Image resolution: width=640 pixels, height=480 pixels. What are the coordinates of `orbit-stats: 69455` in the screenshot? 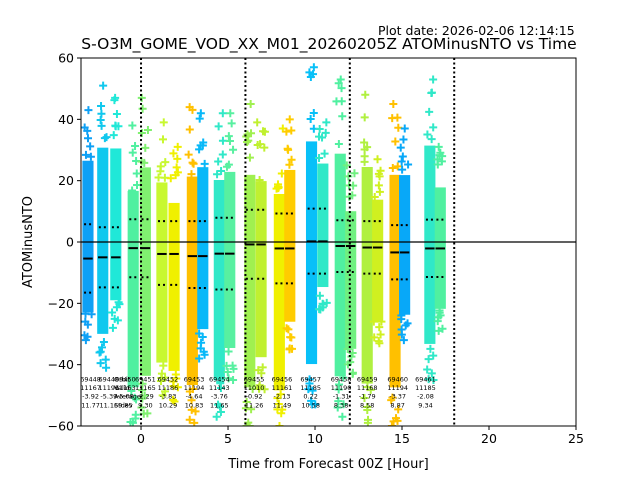 It's located at (254, 380).